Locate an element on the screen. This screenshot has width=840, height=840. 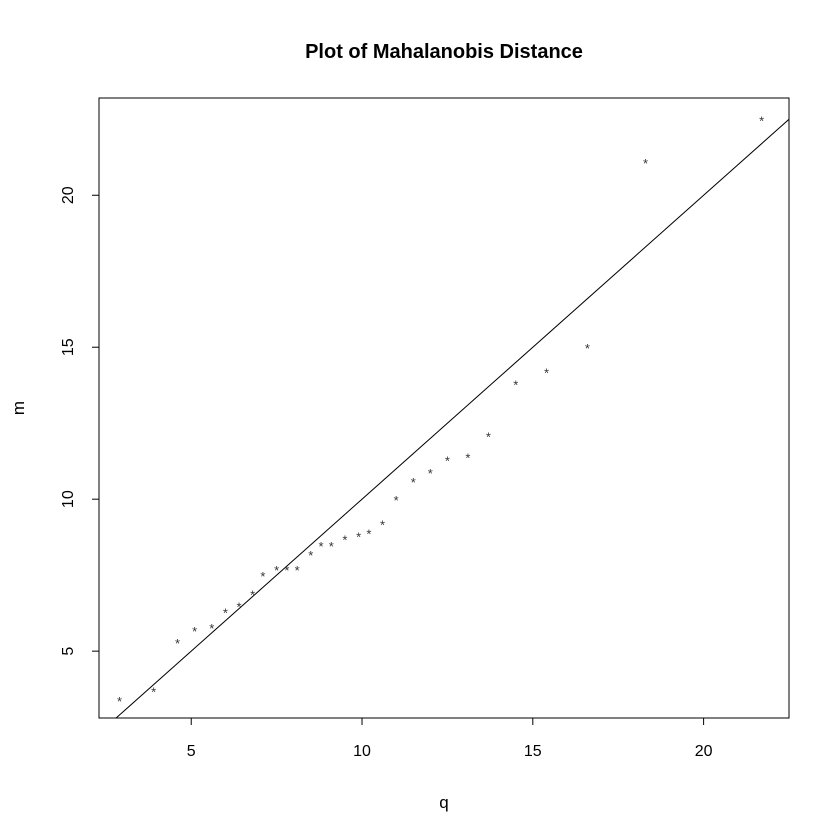
y-tick-label: 5 is located at coordinates (68, 651).